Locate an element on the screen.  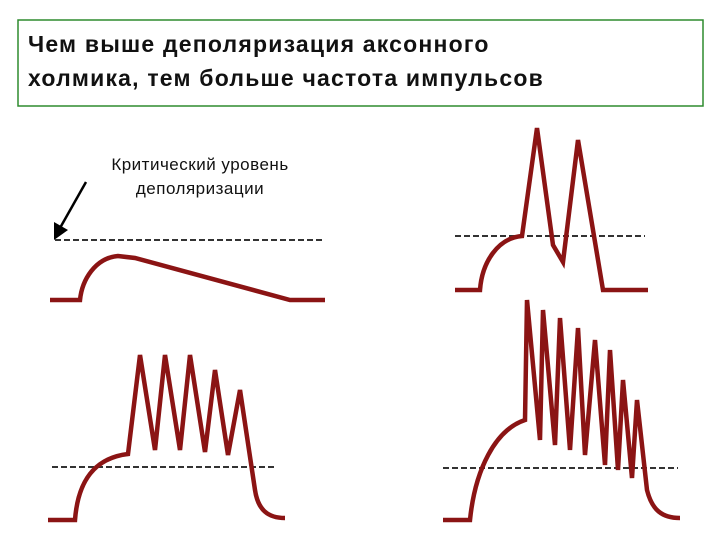
annotation-line: Критический уровень is located at coordinates (199, 164).